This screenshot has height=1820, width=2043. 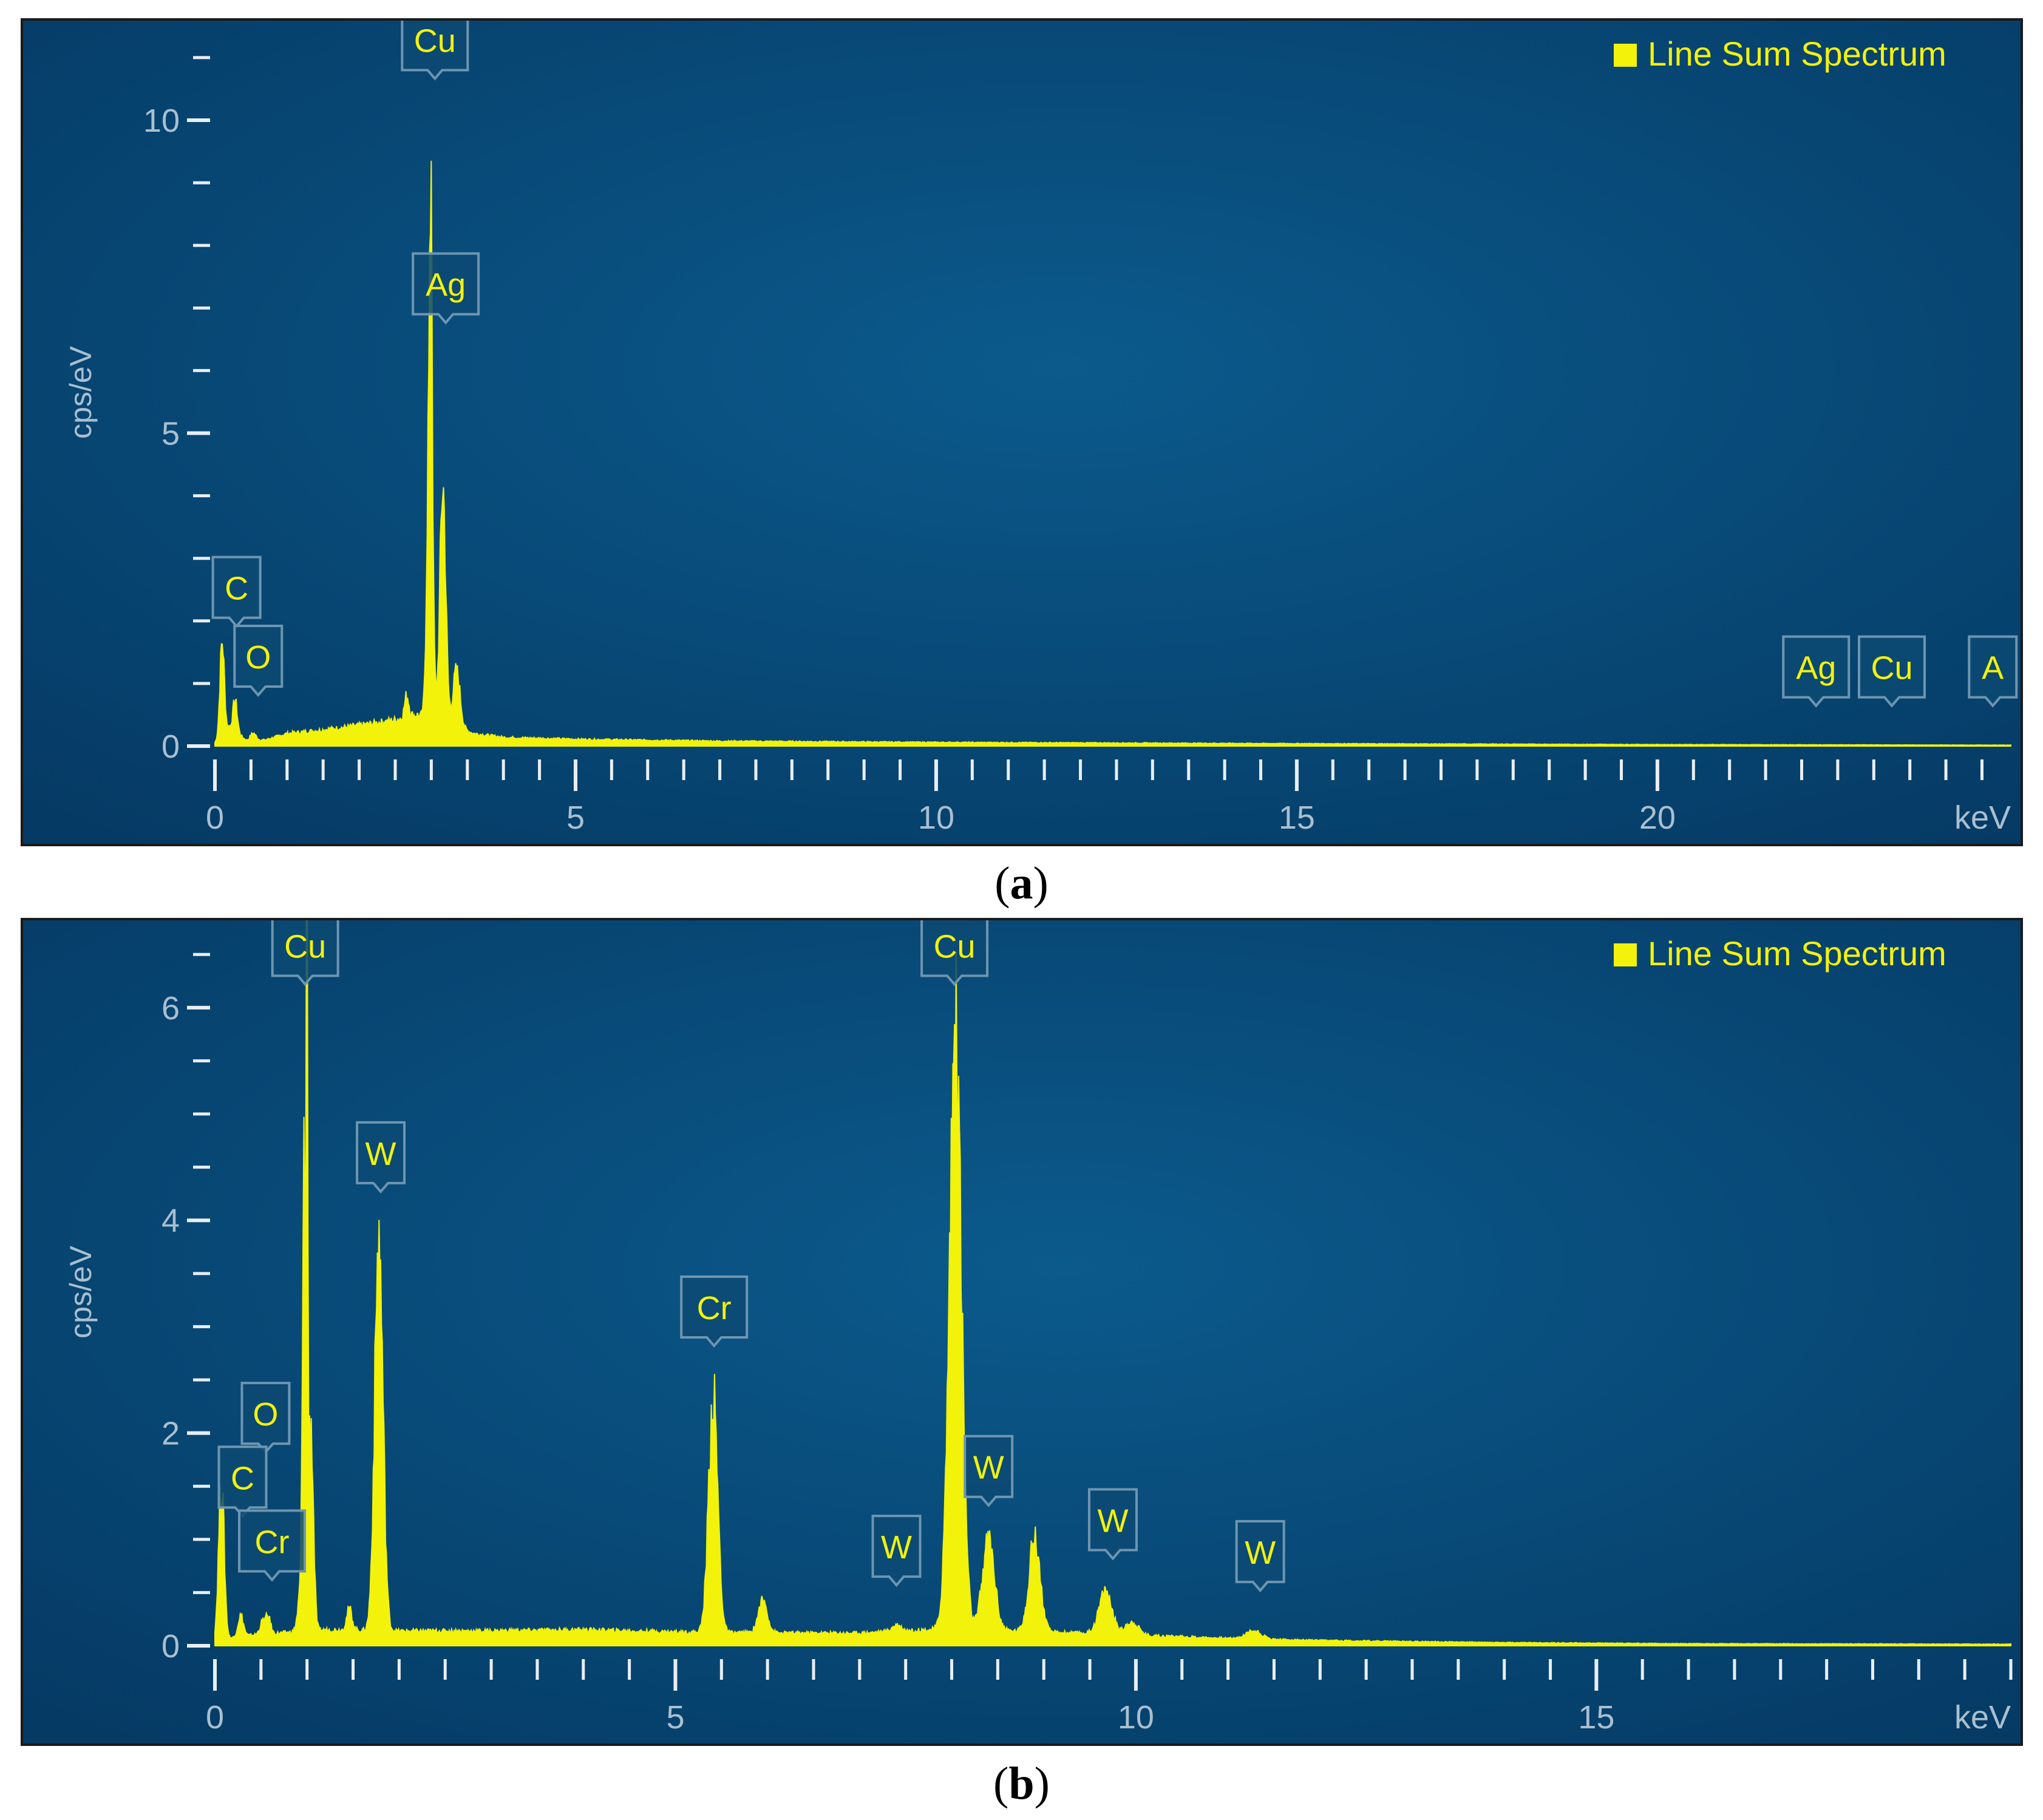 What do you see at coordinates (170, 1008) in the screenshot?
I see `y-tick-label: 6` at bounding box center [170, 1008].